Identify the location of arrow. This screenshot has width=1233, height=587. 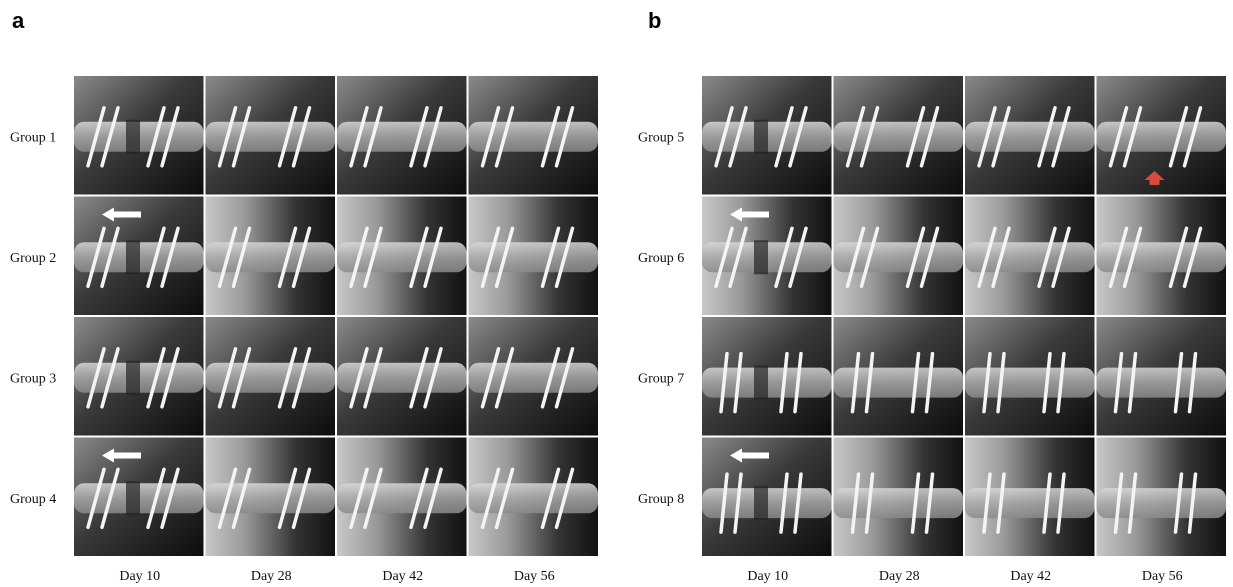
(749, 455).